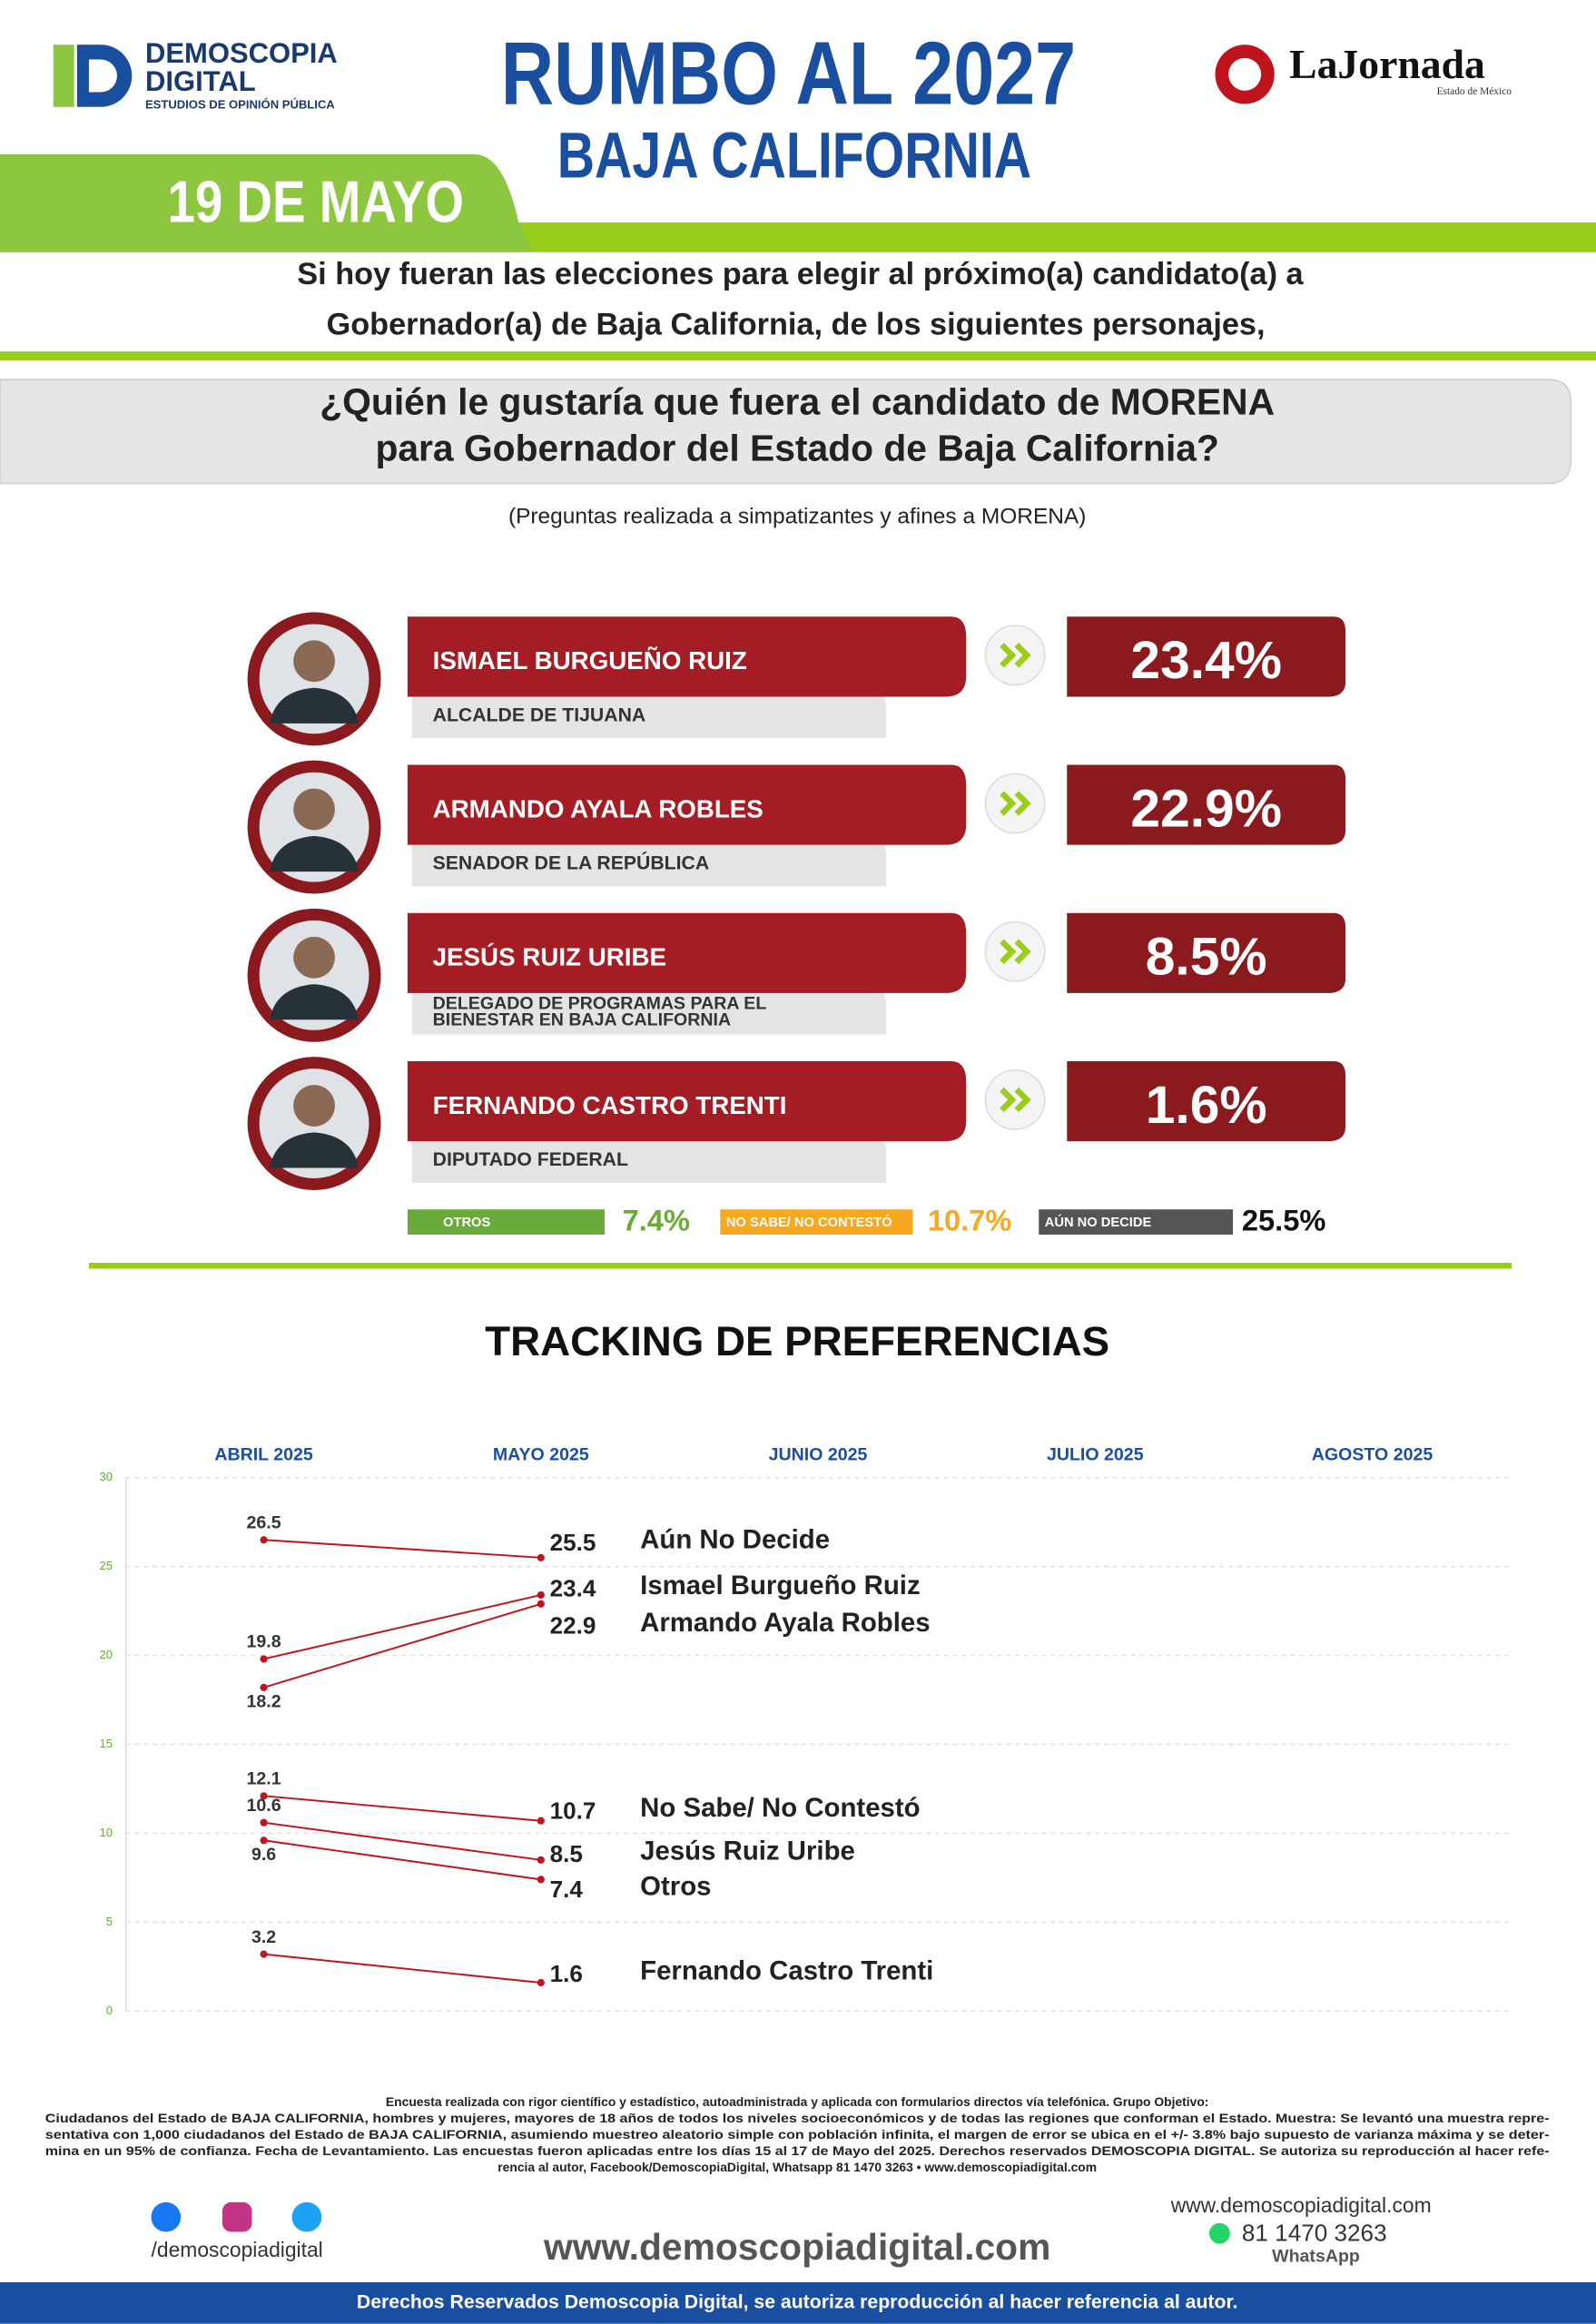 Image resolution: width=1596 pixels, height=2324 pixels. Describe the element at coordinates (166, 2216) in the screenshot. I see `facebook-icon` at that location.